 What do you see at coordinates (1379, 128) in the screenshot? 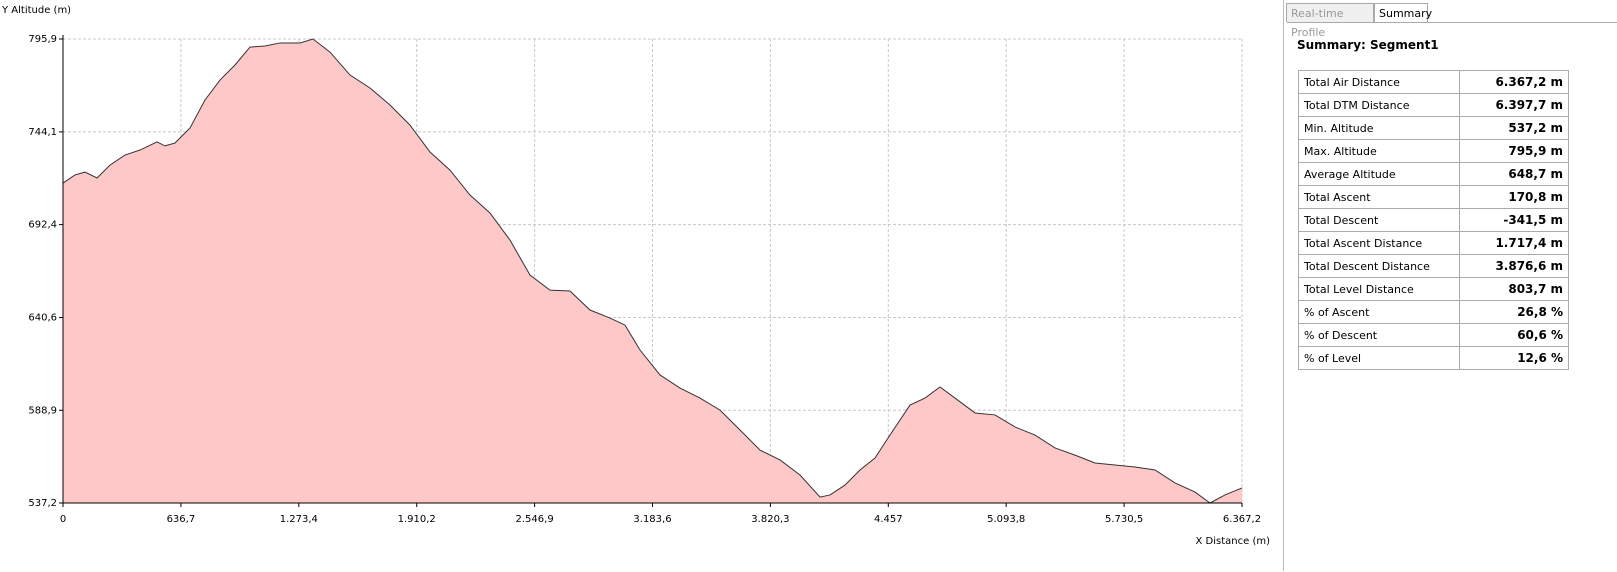
I see `summary-label: Min. Altitude` at bounding box center [1379, 128].